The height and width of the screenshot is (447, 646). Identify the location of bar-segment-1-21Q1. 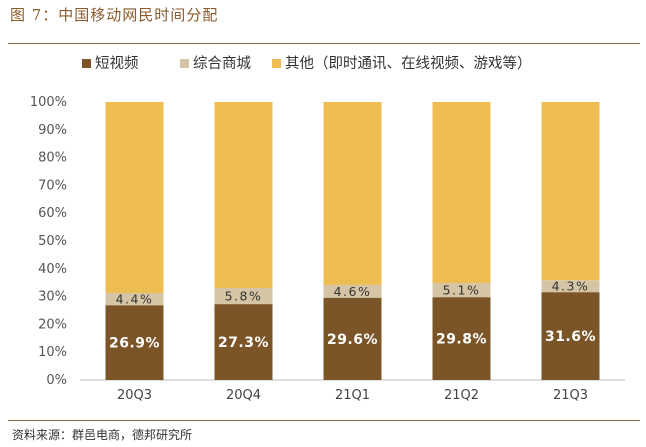
(352, 338).